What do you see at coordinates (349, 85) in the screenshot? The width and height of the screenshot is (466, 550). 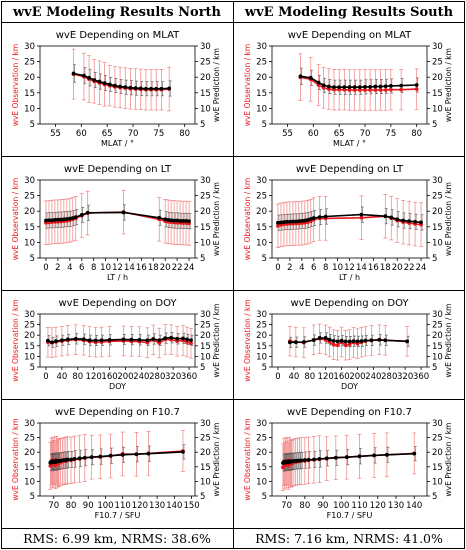 I see `plot-frame` at bounding box center [349, 85].